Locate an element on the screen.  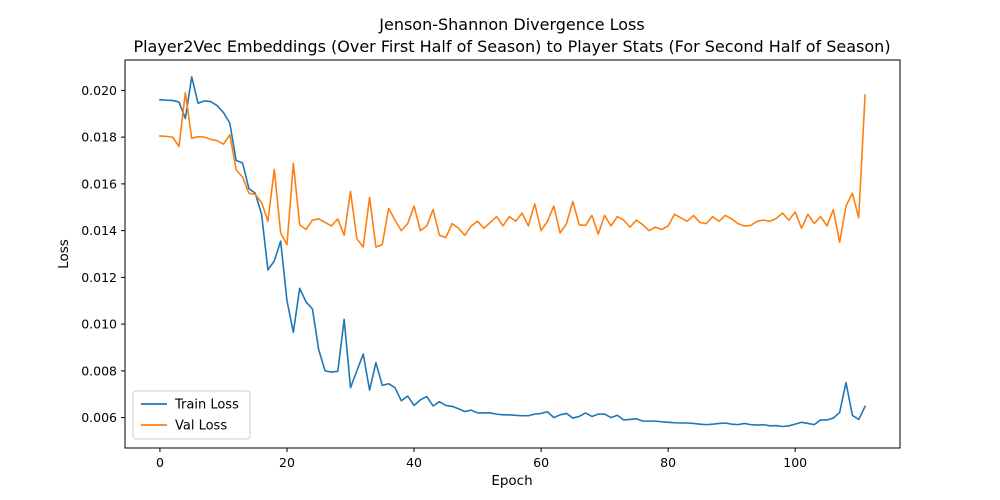
chart-title: Jenson-Shannon Divergence Loss is located at coordinates (511, 24).